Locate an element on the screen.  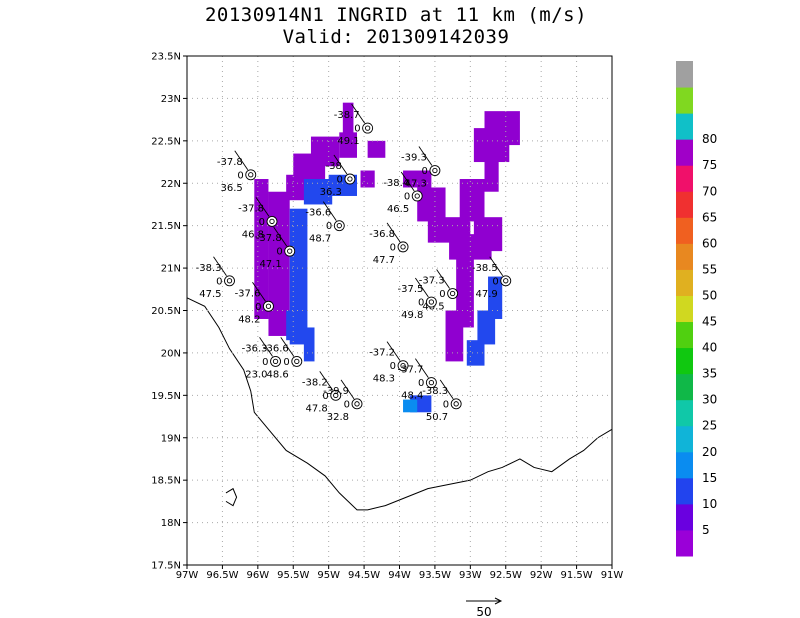
colorbar-label: 75 is located at coordinates (709, 165).